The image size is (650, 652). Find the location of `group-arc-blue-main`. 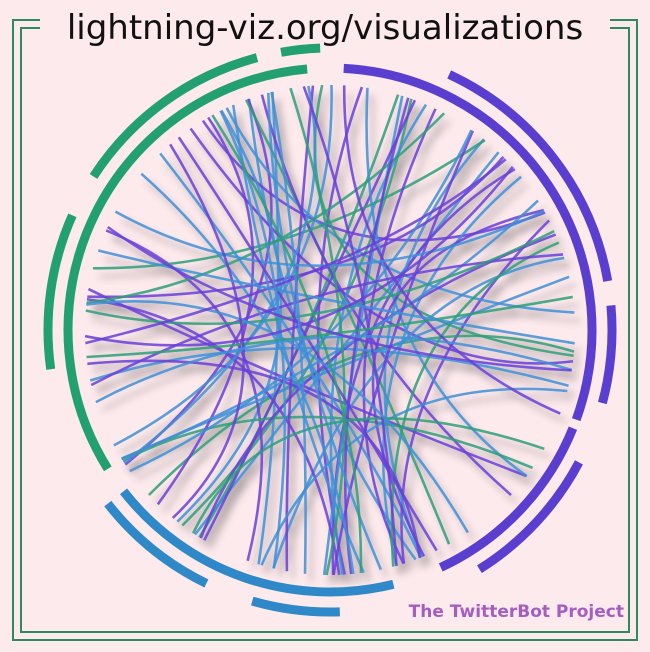

group-arc-blue-main is located at coordinates (257, 542).